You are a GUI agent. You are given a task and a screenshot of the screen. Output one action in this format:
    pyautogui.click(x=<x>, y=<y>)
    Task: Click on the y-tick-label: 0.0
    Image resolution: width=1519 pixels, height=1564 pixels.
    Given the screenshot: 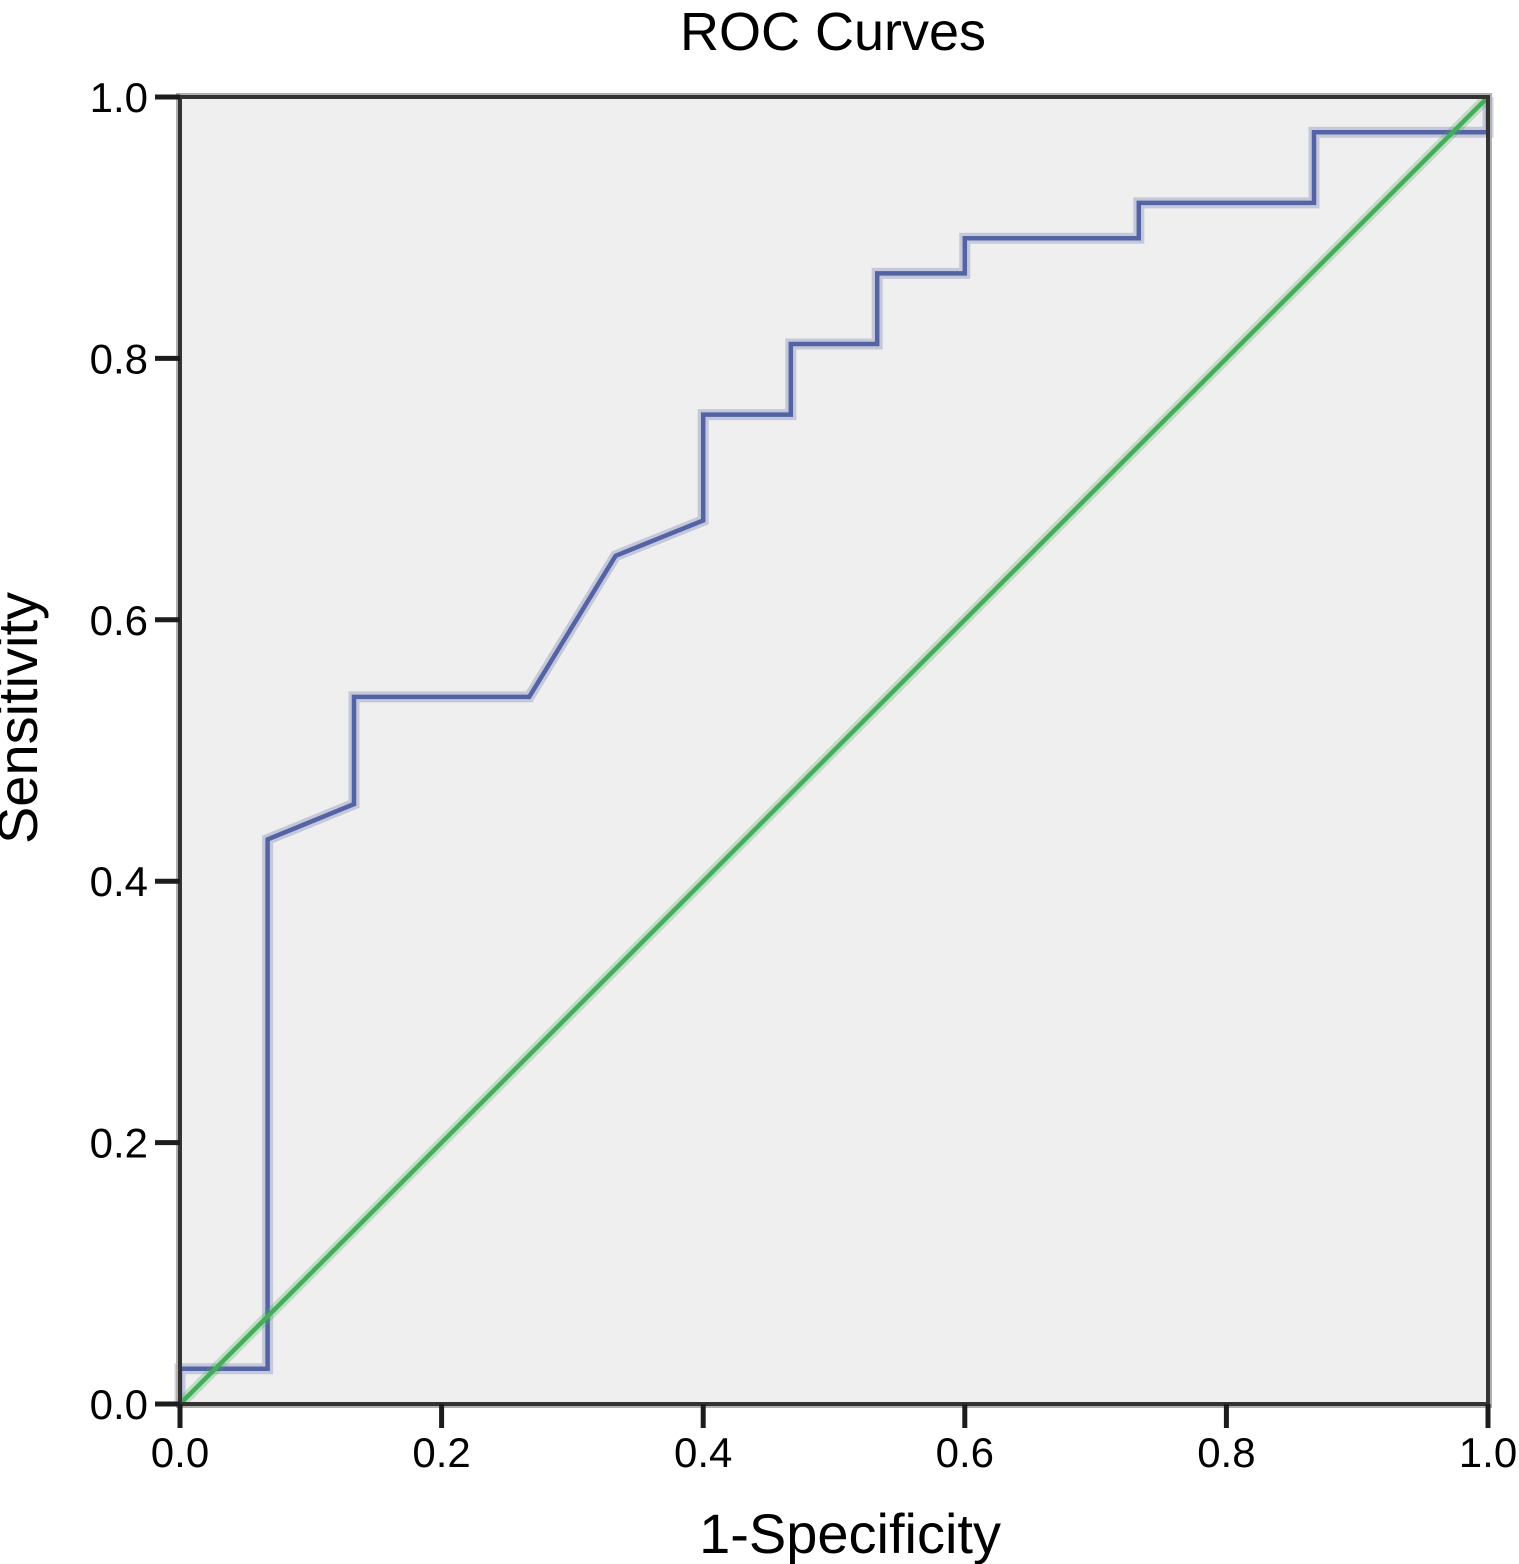 What is the action you would take?
    pyautogui.click(x=119, y=1404)
    